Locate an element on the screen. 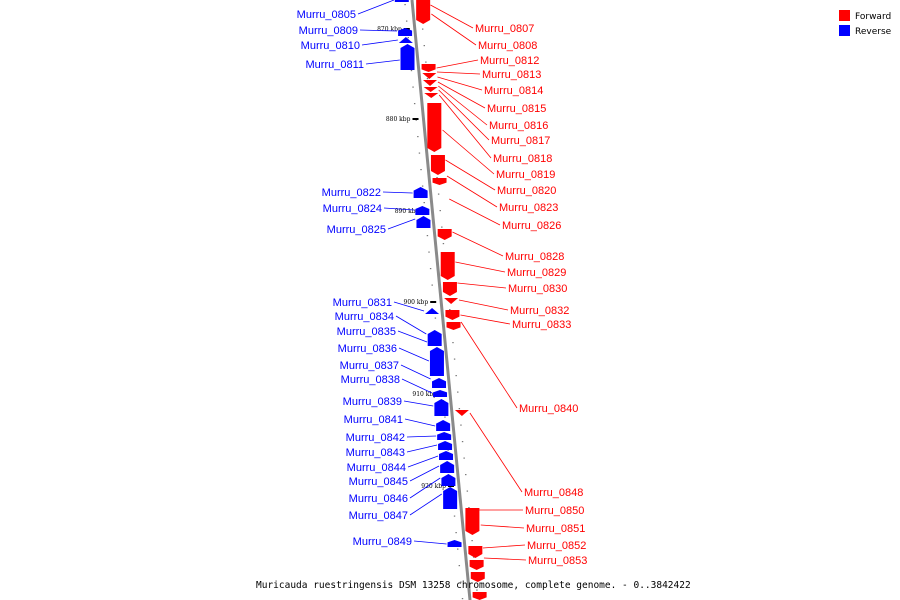 This screenshot has height=600, width=900. reverse-gene-label: Murru_0834 is located at coordinates (364, 317).